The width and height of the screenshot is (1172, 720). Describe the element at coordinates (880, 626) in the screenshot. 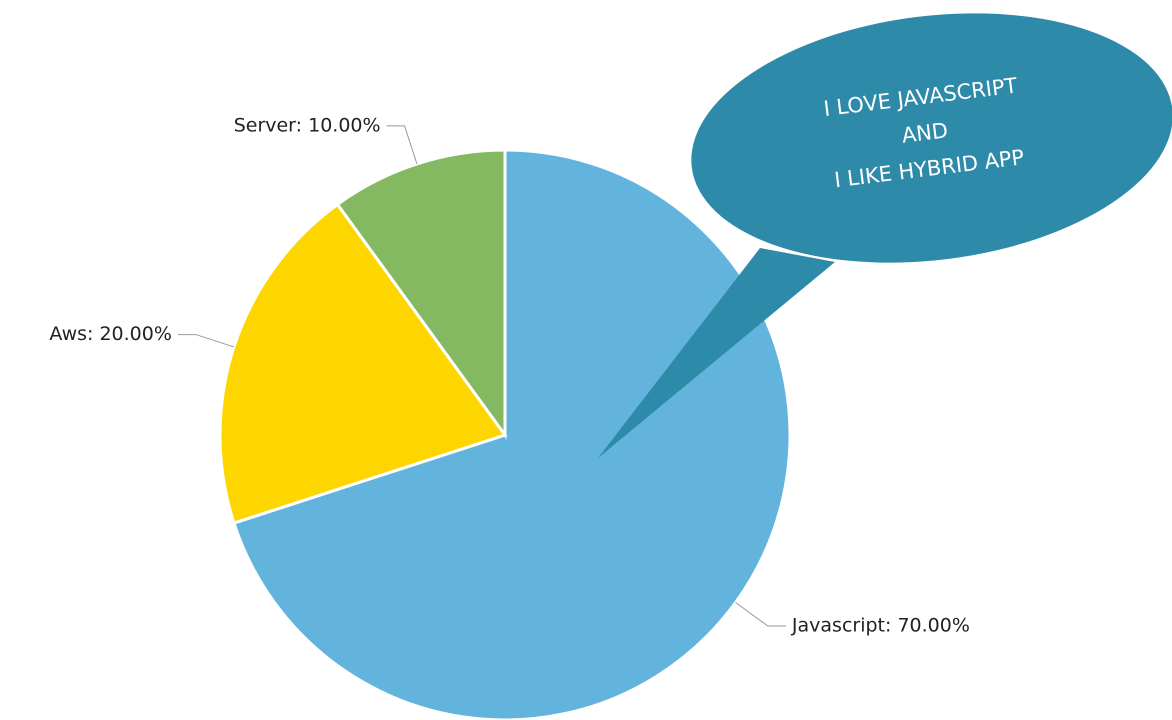

I see `slice-label: Javascript: 70.00%` at that location.